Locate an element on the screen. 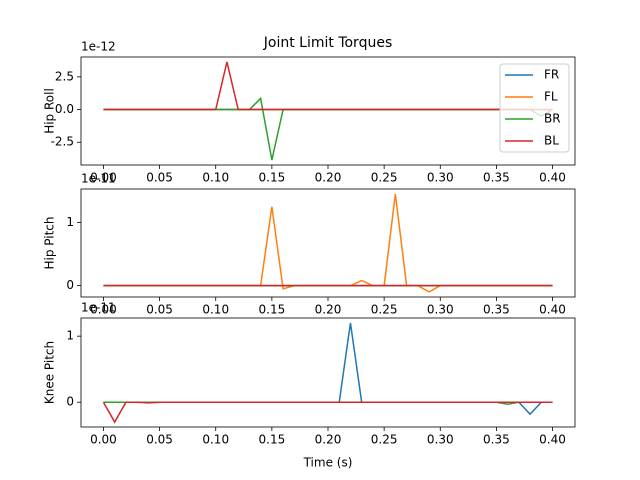 Image resolution: width=640 pixels, height=480 pixels. chart-title: Joint Limit Torques is located at coordinates (327, 43).